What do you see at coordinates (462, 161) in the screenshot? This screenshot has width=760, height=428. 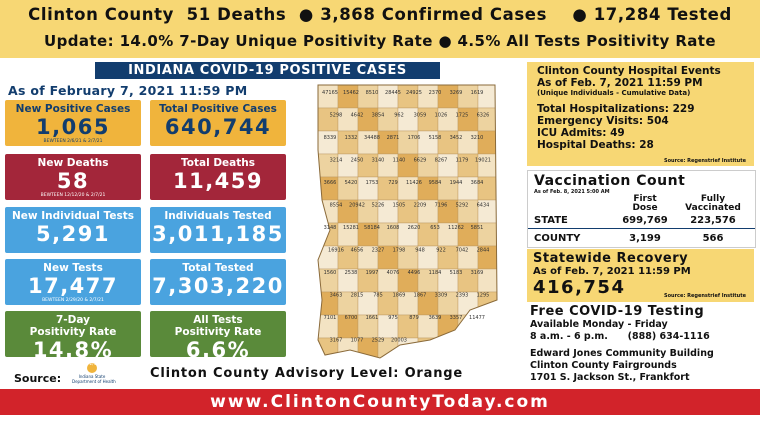 I see `county-count: 1179` at bounding box center [462, 161].